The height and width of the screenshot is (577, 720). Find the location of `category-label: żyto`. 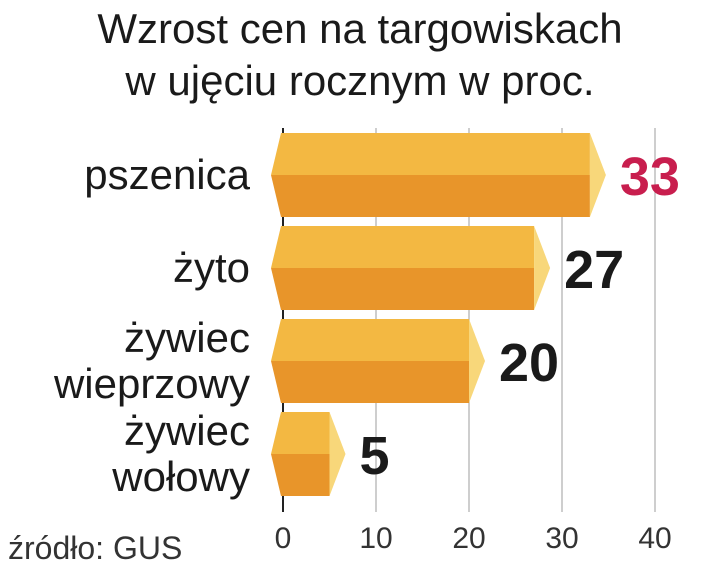

category-label: żyto is located at coordinates (211, 267).